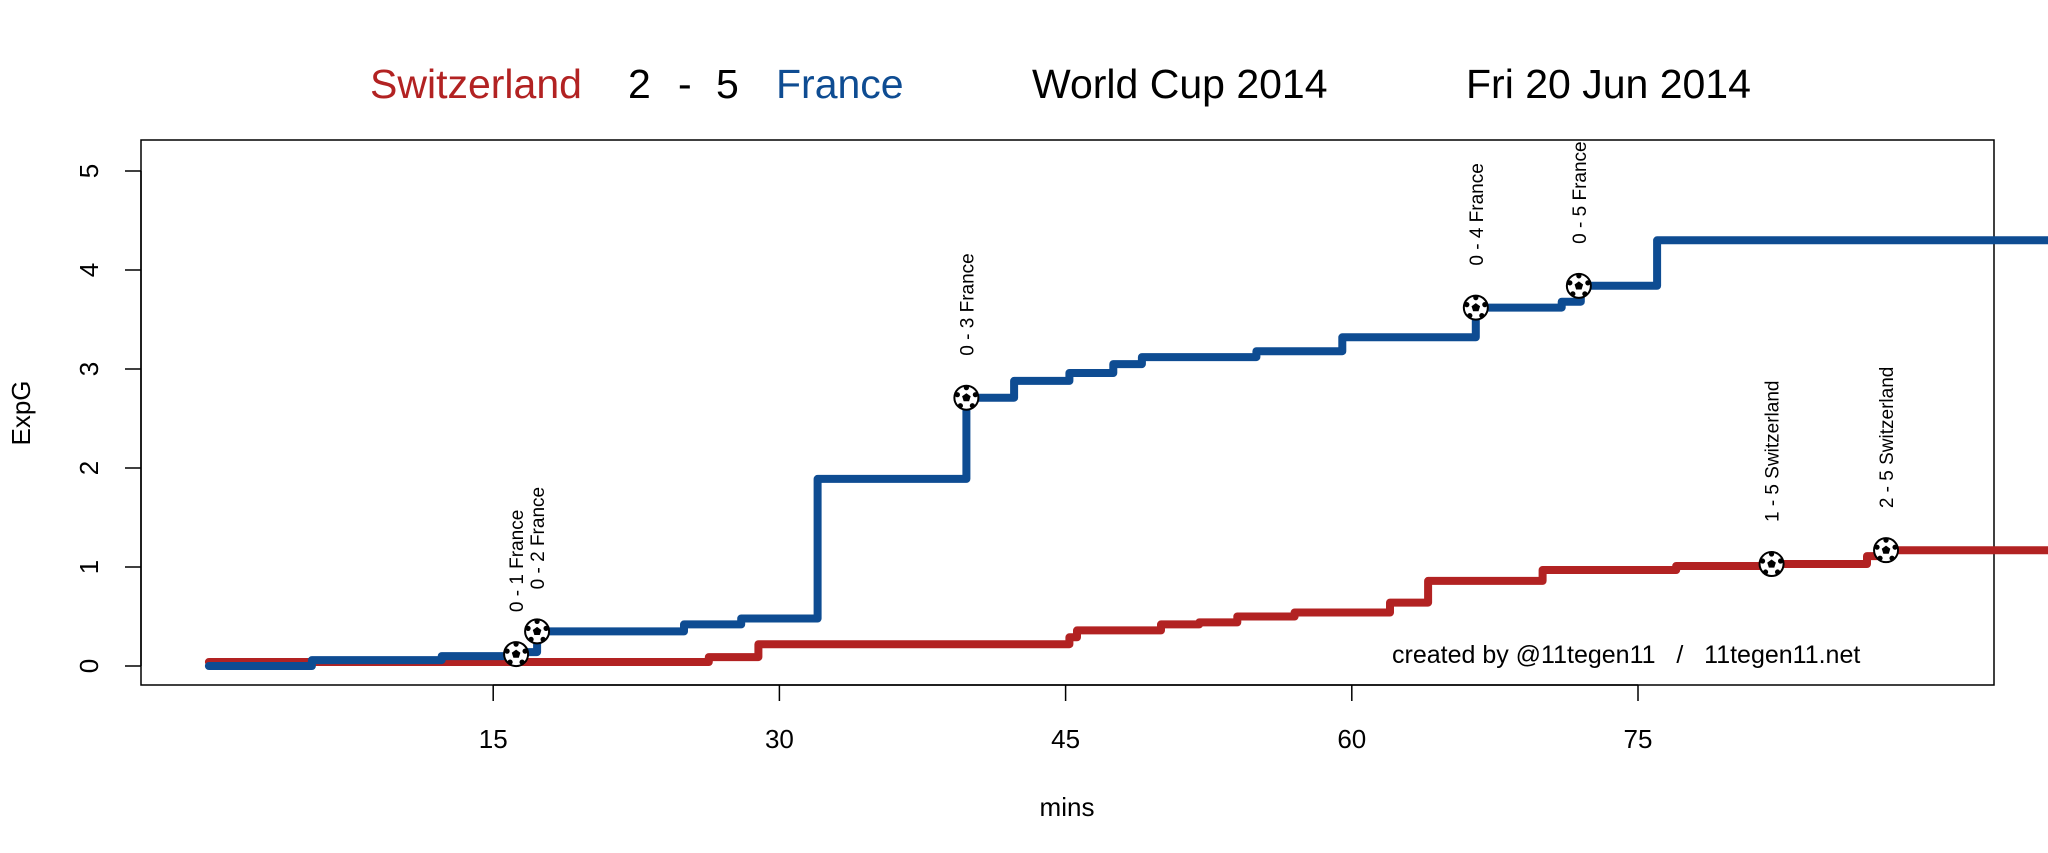  What do you see at coordinates (89, 171) in the screenshot?
I see `y-tick-label: 5` at bounding box center [89, 171].